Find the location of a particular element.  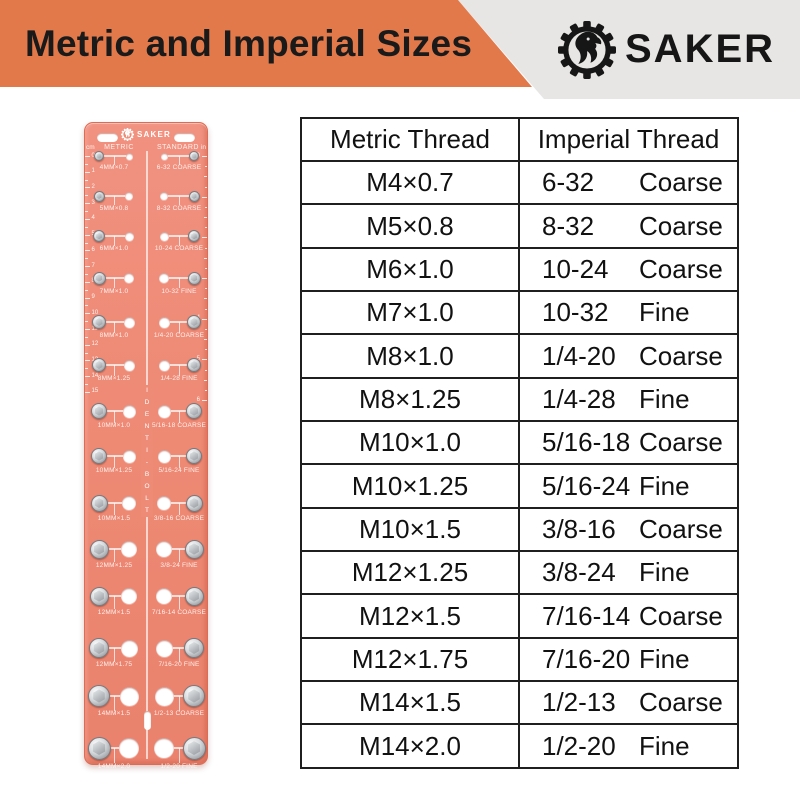

metric-size-label: 4MM×0.7 is located at coordinates (114, 167).